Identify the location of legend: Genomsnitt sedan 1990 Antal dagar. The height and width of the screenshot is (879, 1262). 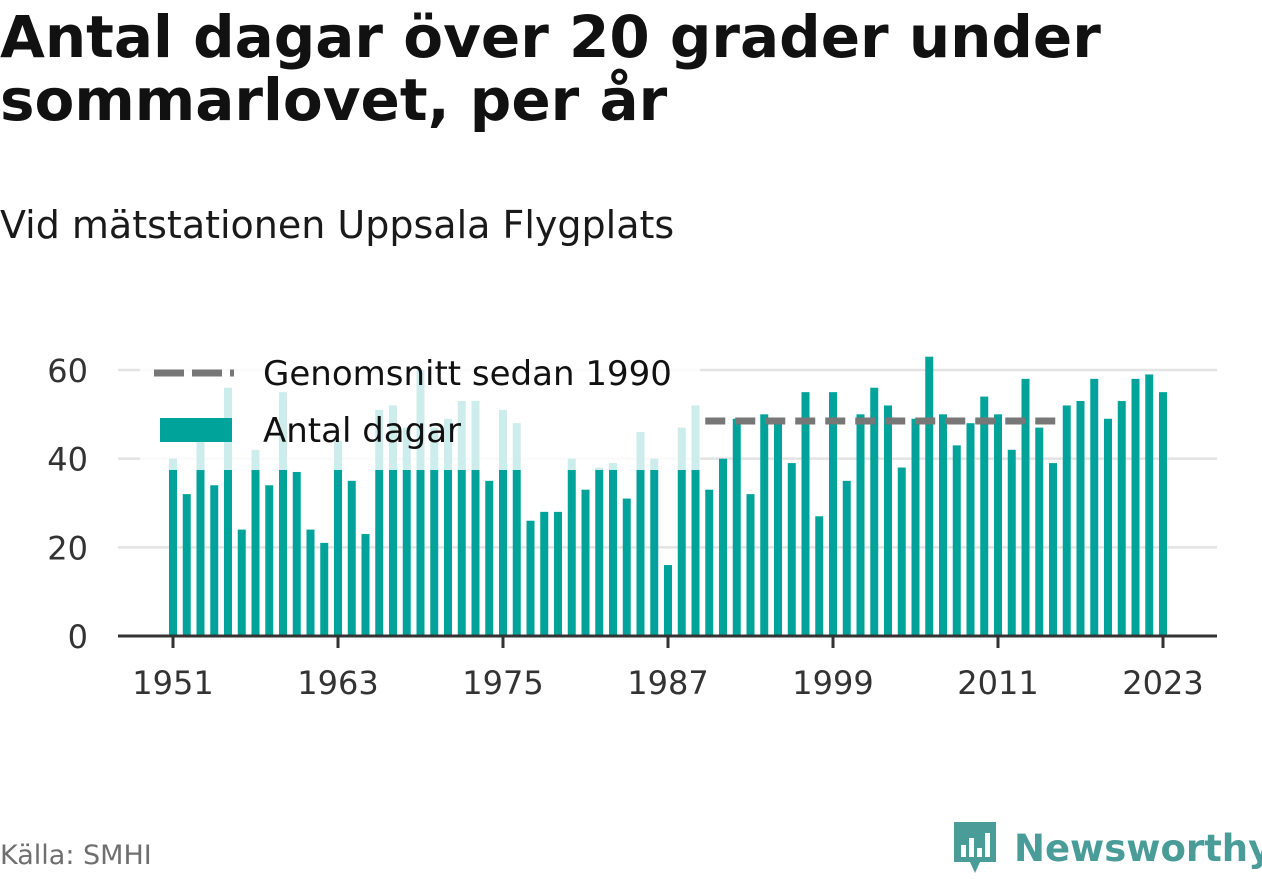
(420, 407).